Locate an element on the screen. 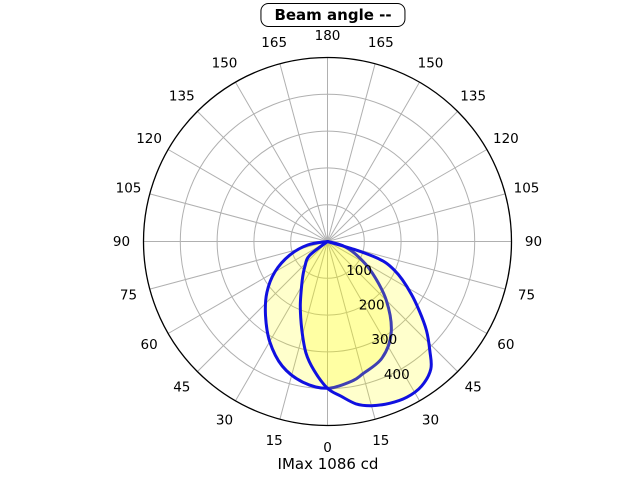 This screenshot has height=480, width=640. chart-title: Beam angle -- is located at coordinates (333, 15).